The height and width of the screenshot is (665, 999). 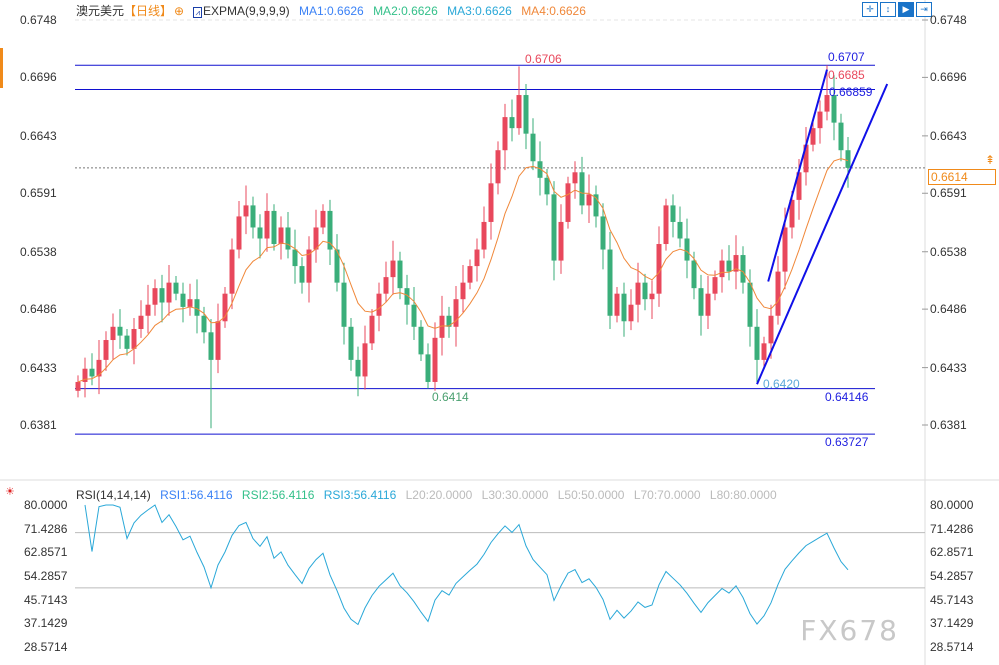 I want to click on rsi-tick-right: 54.2857, so click(x=952, y=576).